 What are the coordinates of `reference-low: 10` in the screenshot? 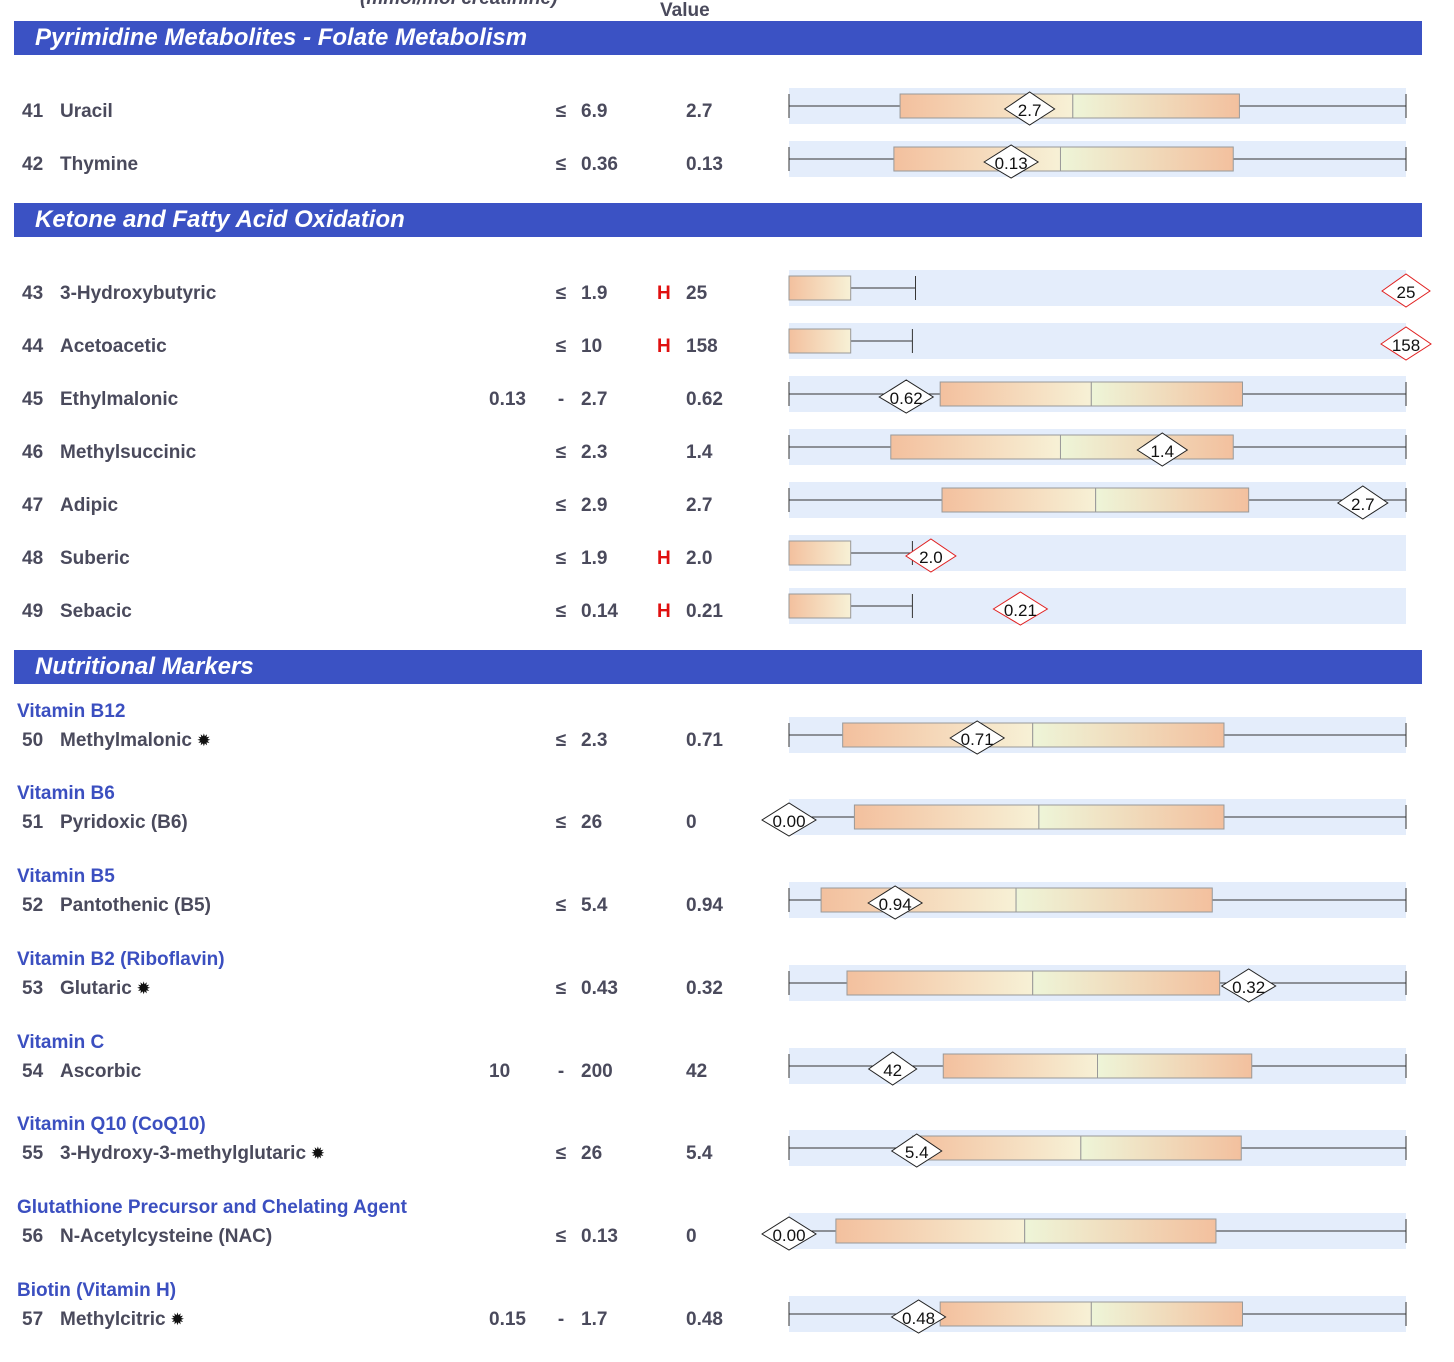 It's located at (500, 1071).